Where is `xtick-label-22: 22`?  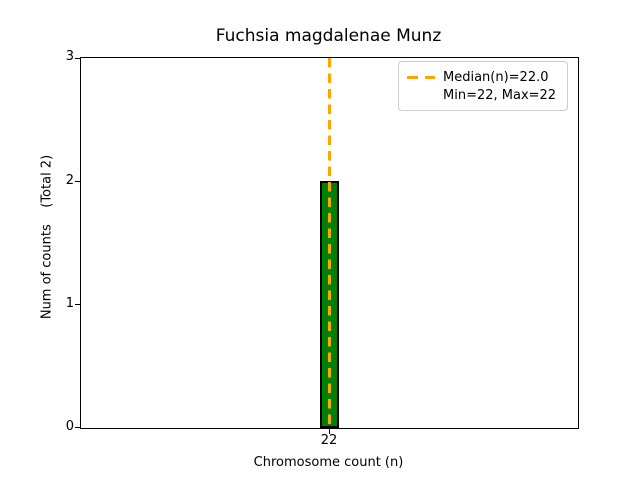
xtick-label-22: 22 is located at coordinates (329, 440).